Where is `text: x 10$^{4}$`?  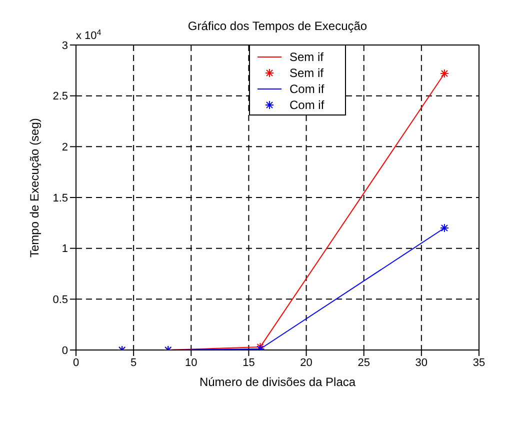 text: x 10$^{4}$ is located at coordinates (89, 35).